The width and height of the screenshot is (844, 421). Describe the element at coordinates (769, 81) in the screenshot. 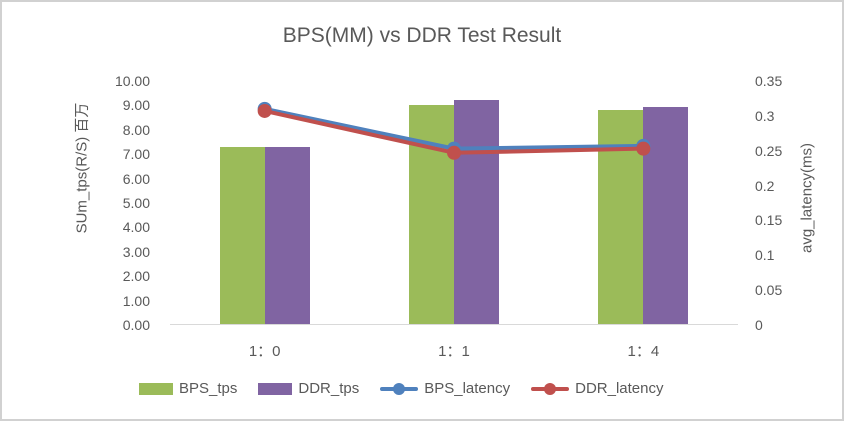

I see `right-axis-tick-label: 0.35` at that location.